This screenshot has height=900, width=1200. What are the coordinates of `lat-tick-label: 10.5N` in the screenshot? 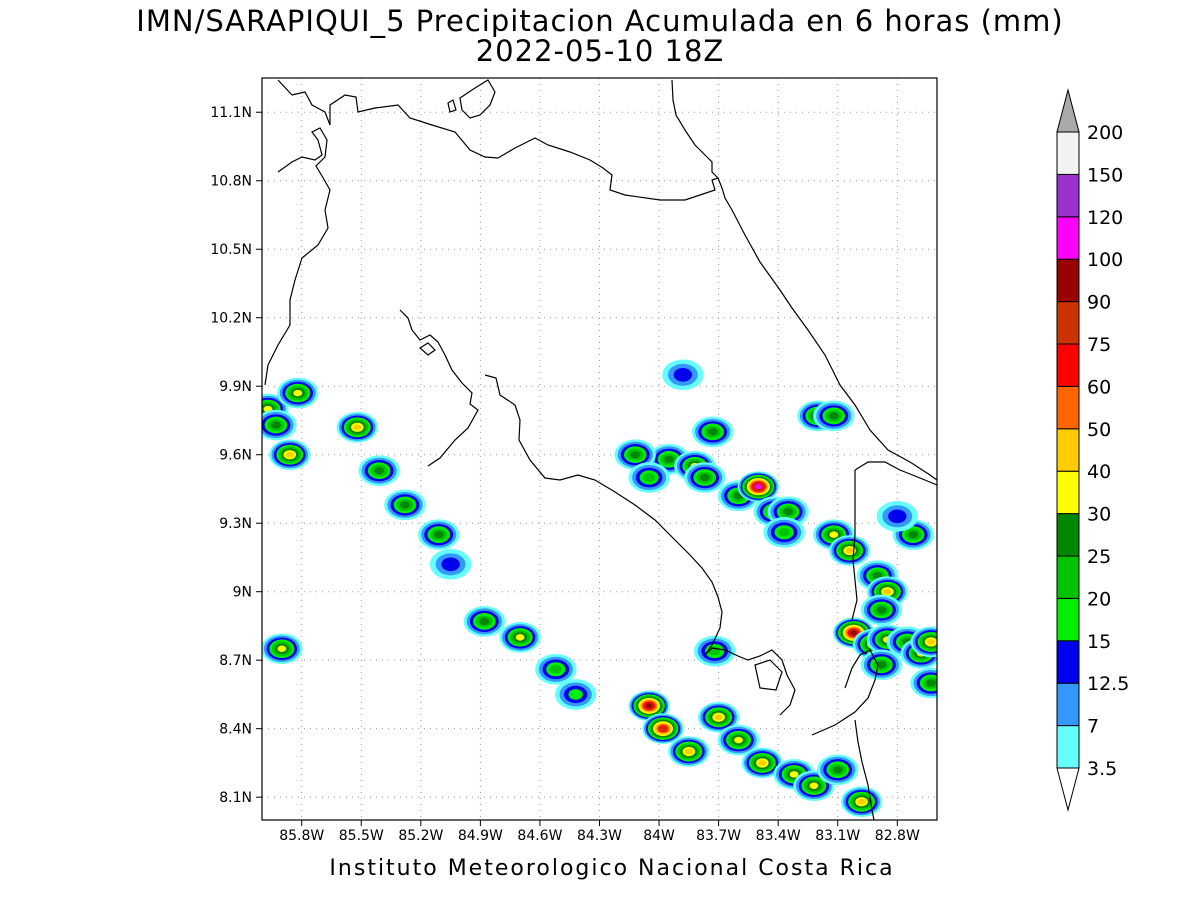 It's located at (231, 250).